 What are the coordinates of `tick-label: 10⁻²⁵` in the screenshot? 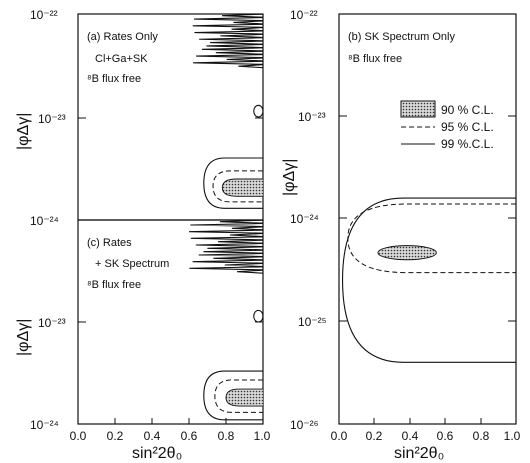 It's located at (312, 322).